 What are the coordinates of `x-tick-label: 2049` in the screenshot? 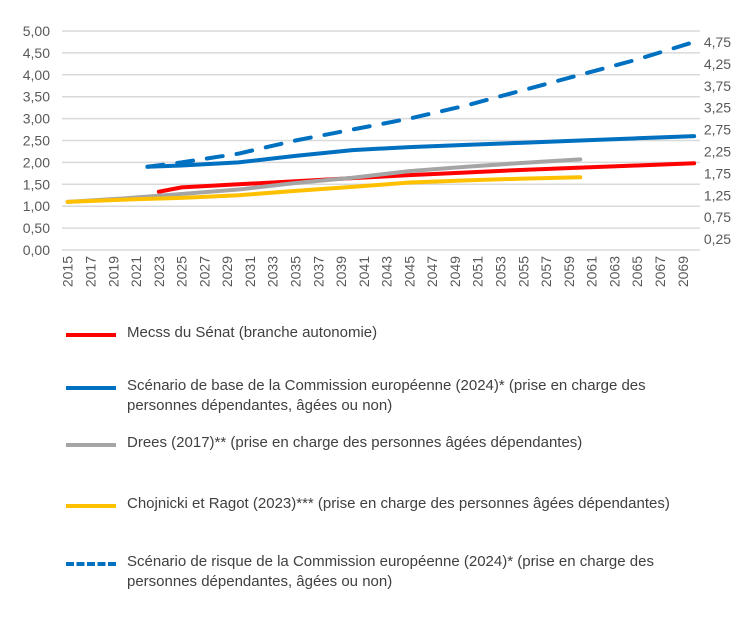 It's located at (455, 271).